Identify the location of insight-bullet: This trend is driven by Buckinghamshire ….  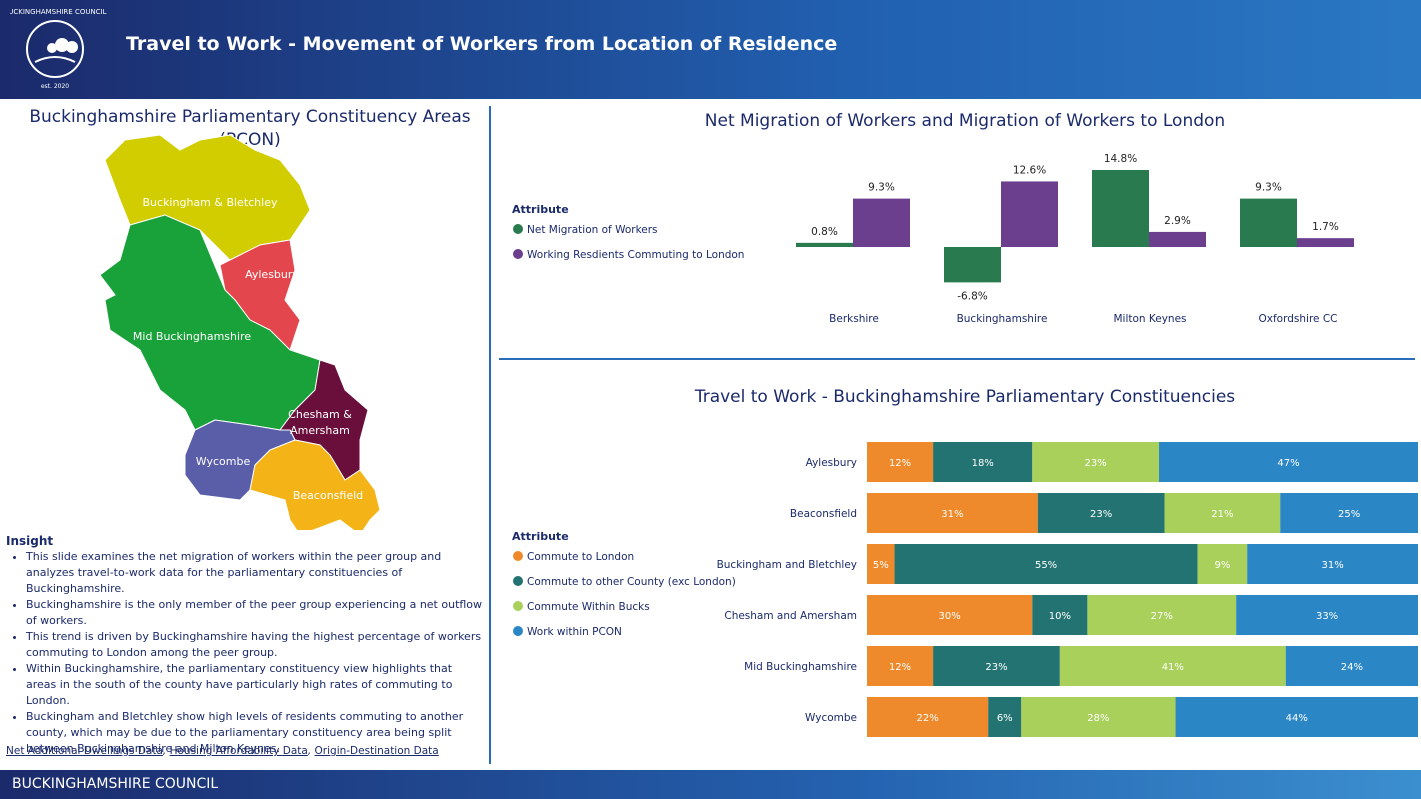
(255, 645).